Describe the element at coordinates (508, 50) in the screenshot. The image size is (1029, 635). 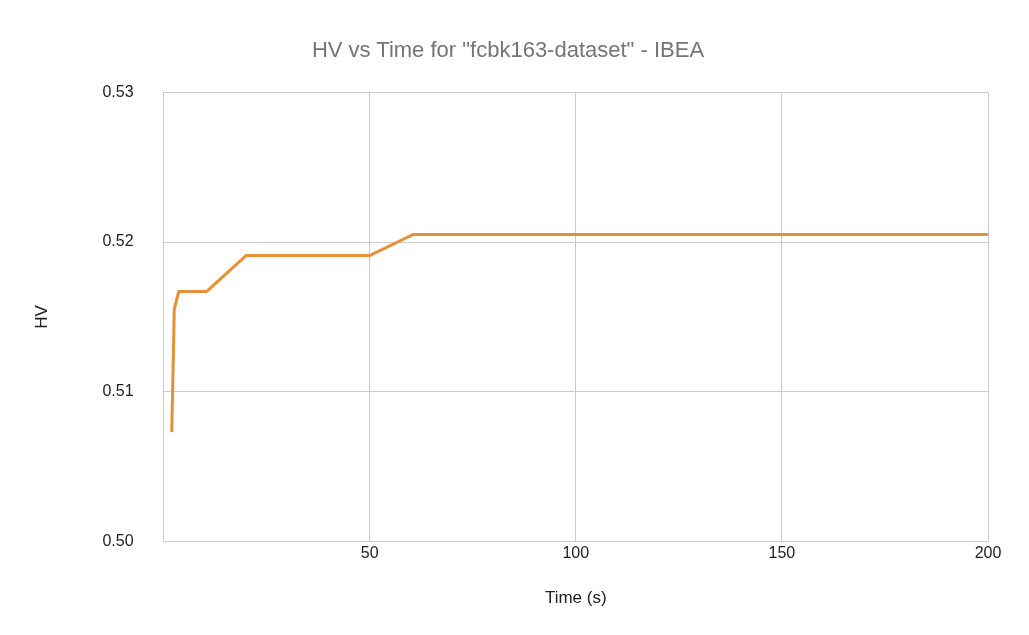
I see `chart-title: HV vs Time for "fcbk163-dataset" - IBEA` at that location.